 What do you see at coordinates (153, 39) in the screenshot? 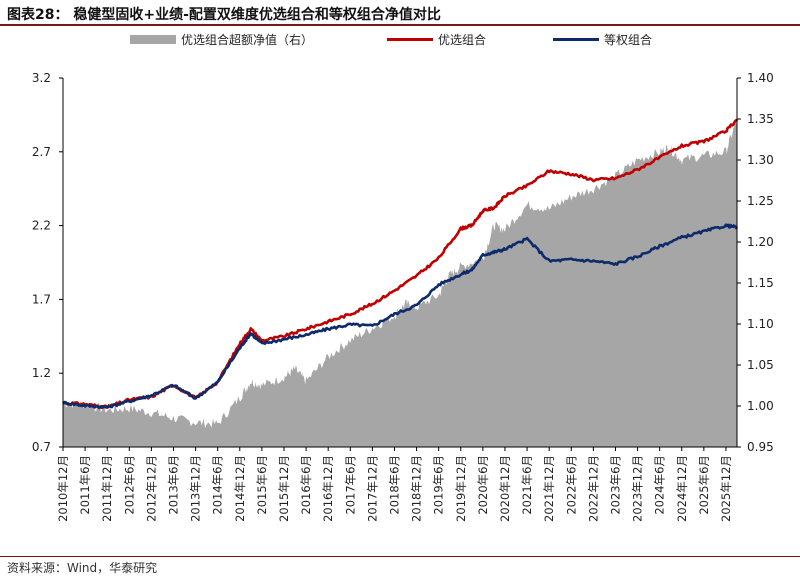
I see `legend-swatch-excess` at bounding box center [153, 39].